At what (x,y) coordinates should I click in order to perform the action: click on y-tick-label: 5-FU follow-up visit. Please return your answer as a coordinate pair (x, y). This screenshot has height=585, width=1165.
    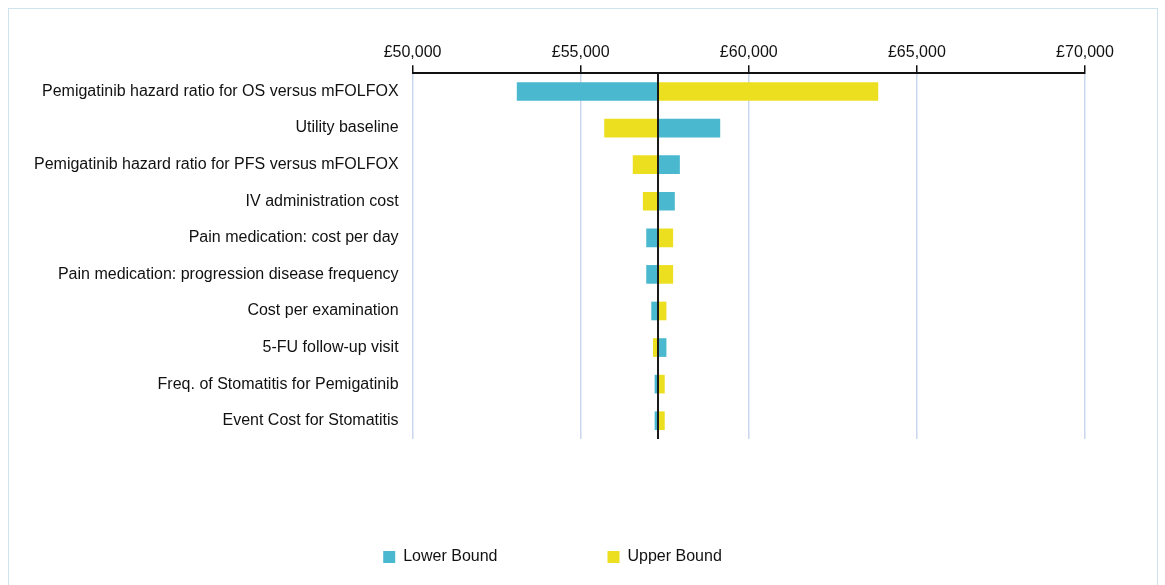
    Looking at the image, I should click on (331, 346).